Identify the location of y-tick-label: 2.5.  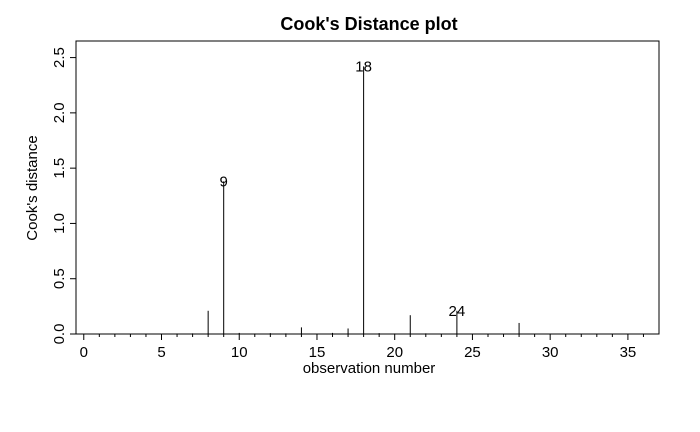
(59, 57).